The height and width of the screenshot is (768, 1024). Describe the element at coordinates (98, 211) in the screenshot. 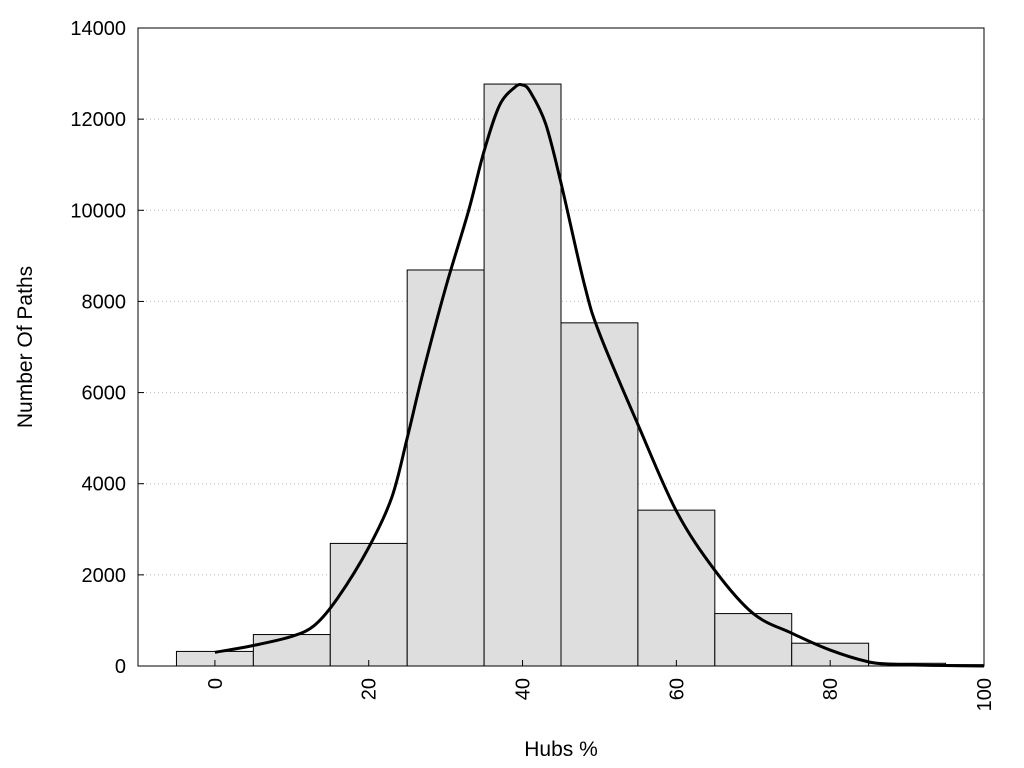

I see `y-tick-label: 10000` at that location.